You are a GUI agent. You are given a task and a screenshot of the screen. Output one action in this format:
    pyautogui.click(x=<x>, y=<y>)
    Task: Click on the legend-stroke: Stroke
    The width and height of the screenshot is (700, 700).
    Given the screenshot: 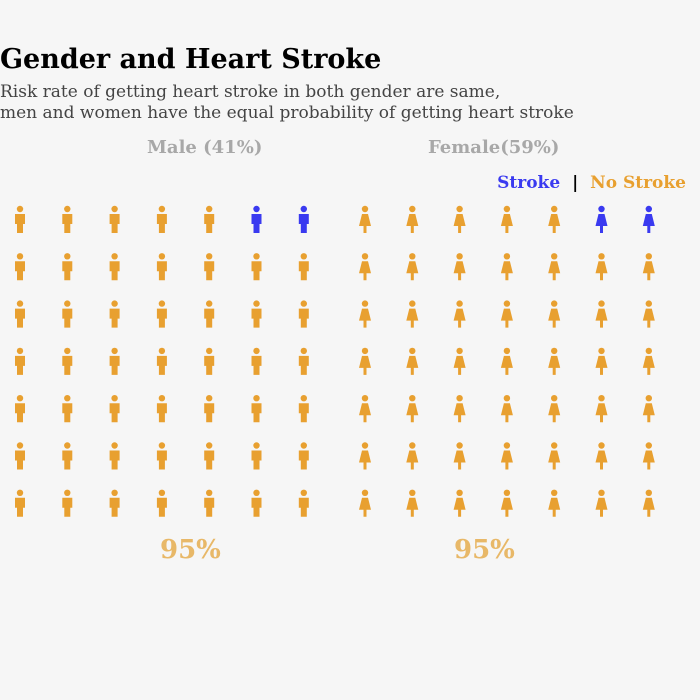 What is the action you would take?
    pyautogui.click(x=529, y=183)
    